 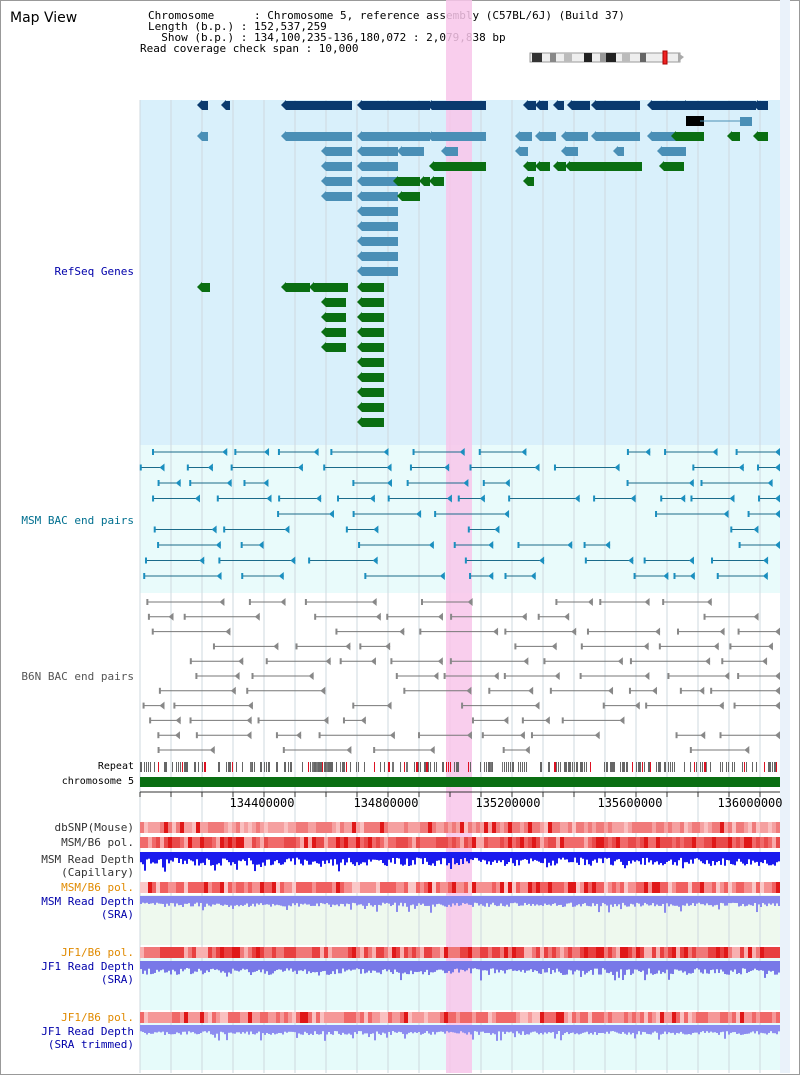 I want to click on heat-tracks, so click(x=460, y=922).